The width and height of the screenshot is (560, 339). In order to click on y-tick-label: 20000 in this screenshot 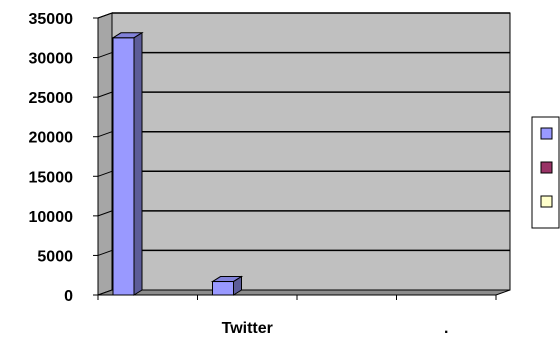, I will do `click(51, 138)`.